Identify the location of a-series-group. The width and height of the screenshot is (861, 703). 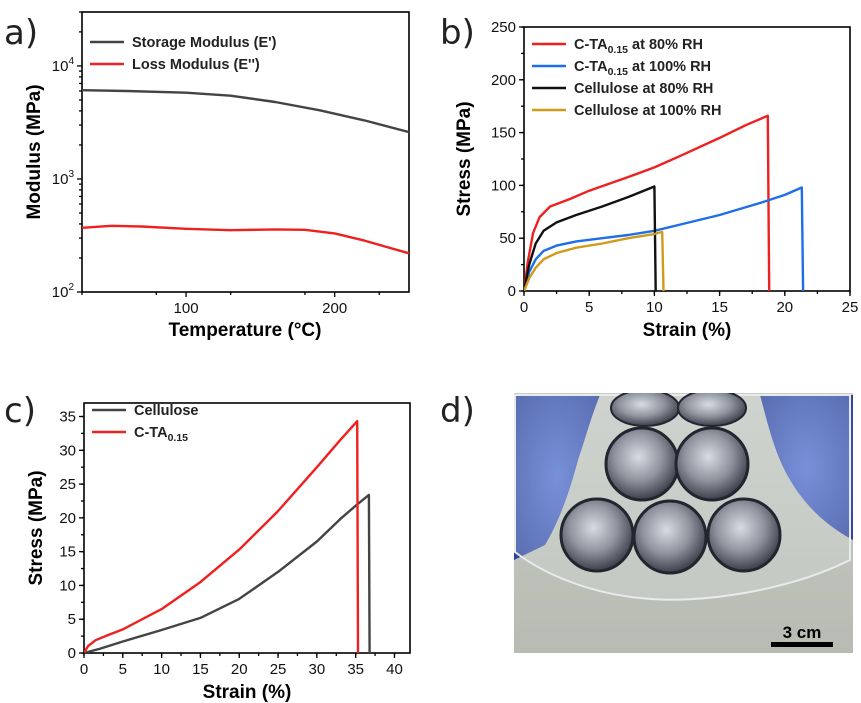
(245, 172).